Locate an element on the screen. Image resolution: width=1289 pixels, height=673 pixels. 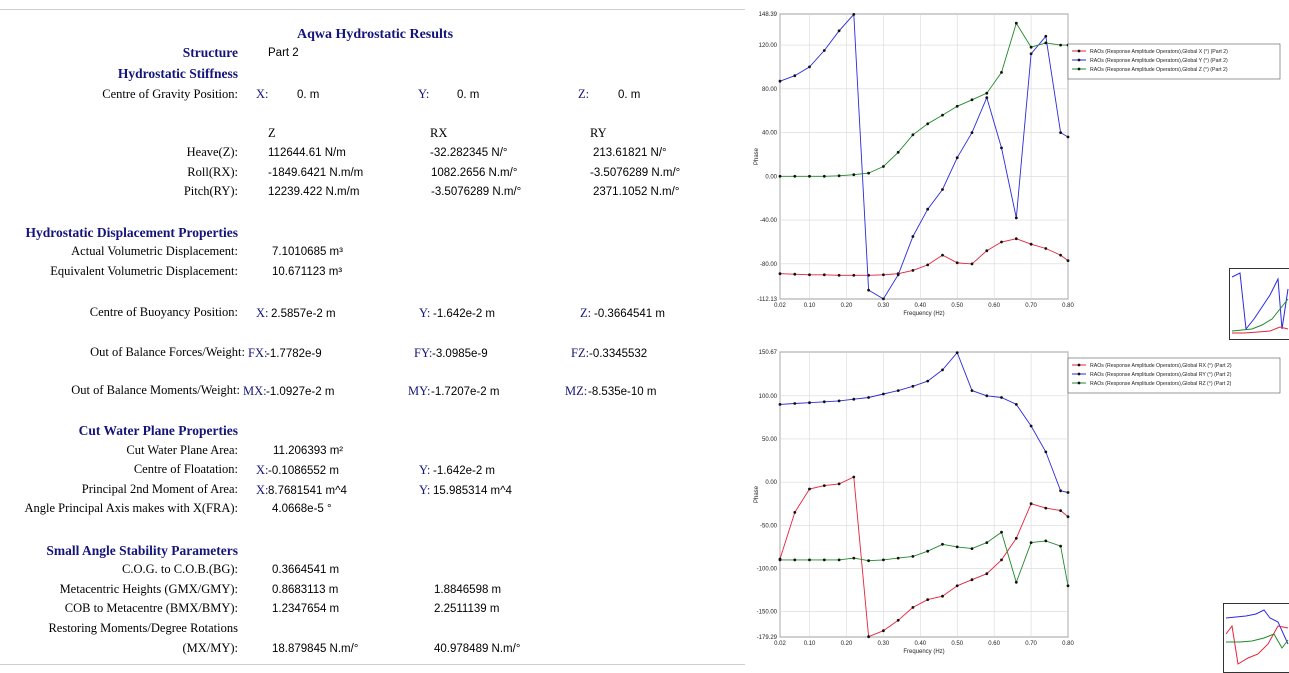
balance-moments-label: Out of Balance Moments/Weight: is located at coordinates (155, 390).